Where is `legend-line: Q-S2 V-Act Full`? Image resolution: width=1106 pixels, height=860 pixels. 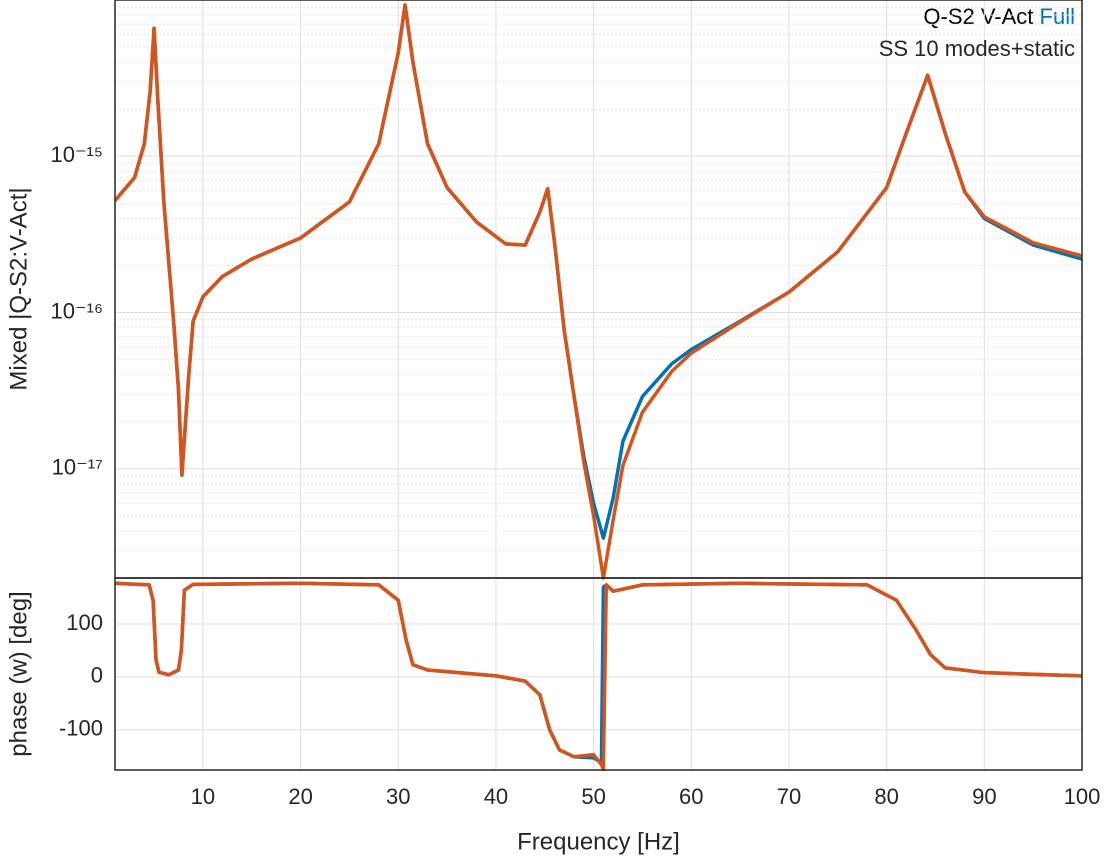
legend-line: Q-S2 V-Act Full is located at coordinates (999, 16).